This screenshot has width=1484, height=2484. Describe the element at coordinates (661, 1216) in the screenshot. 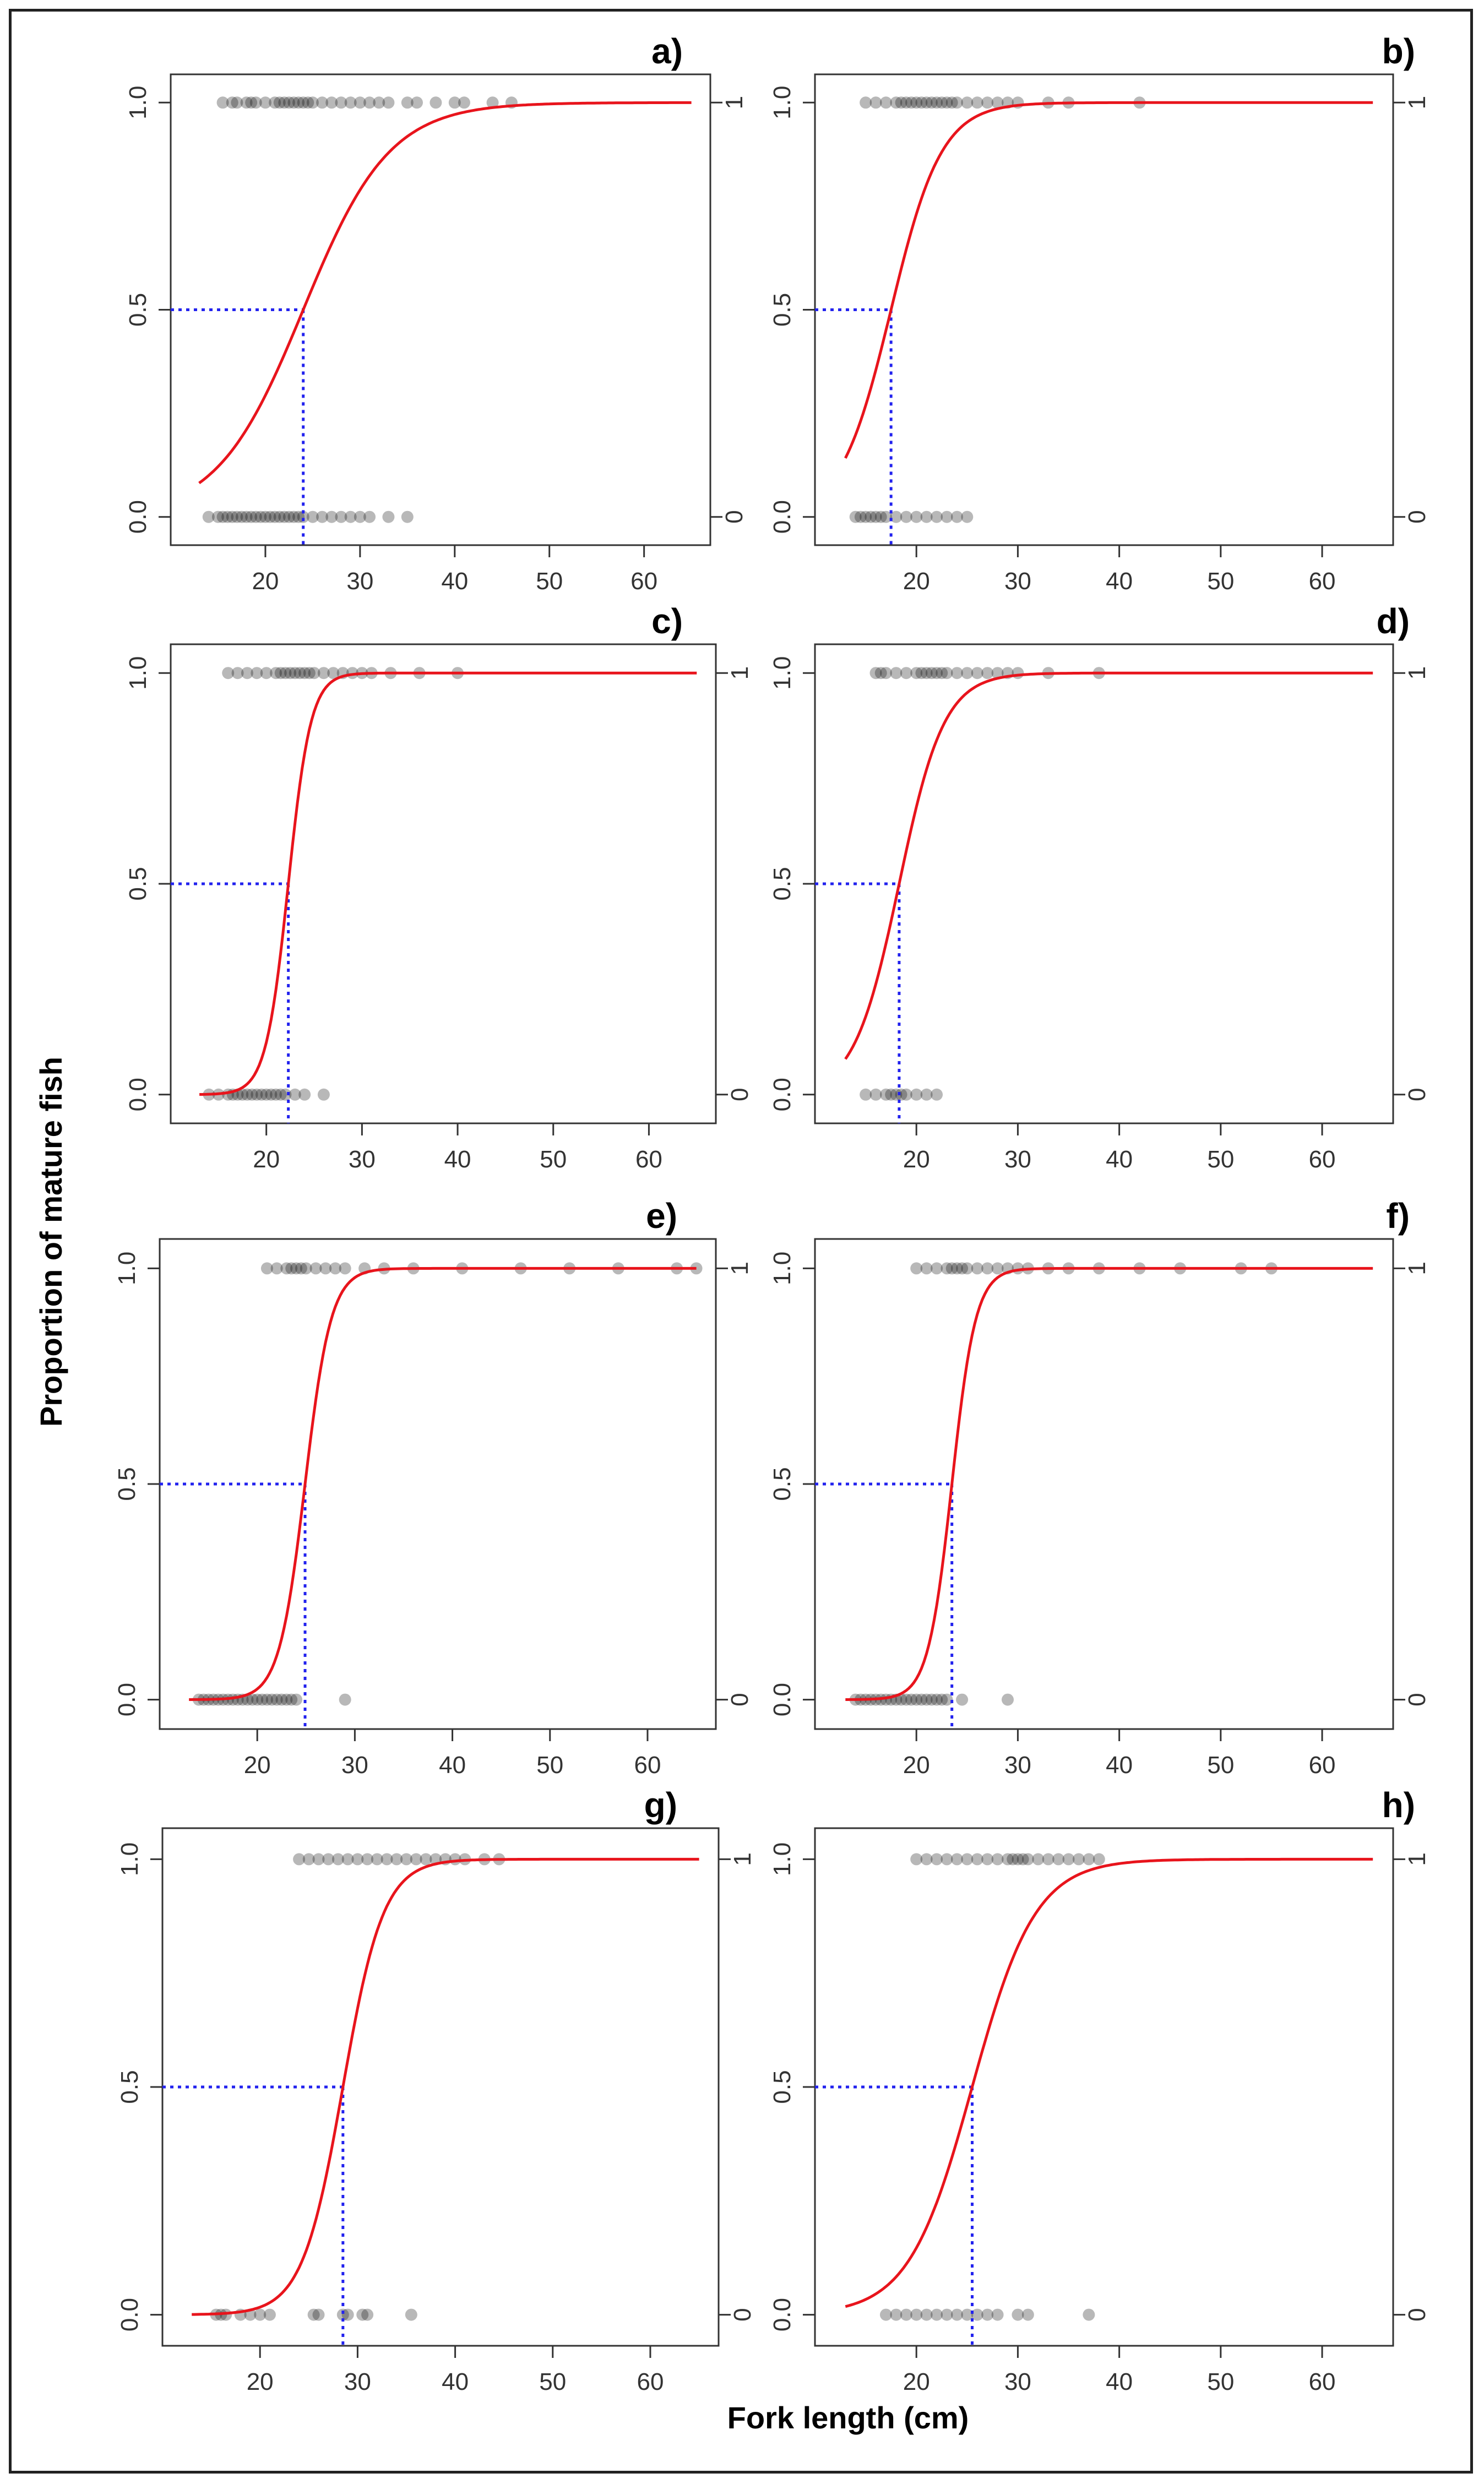

I see `panel-label: e)` at that location.